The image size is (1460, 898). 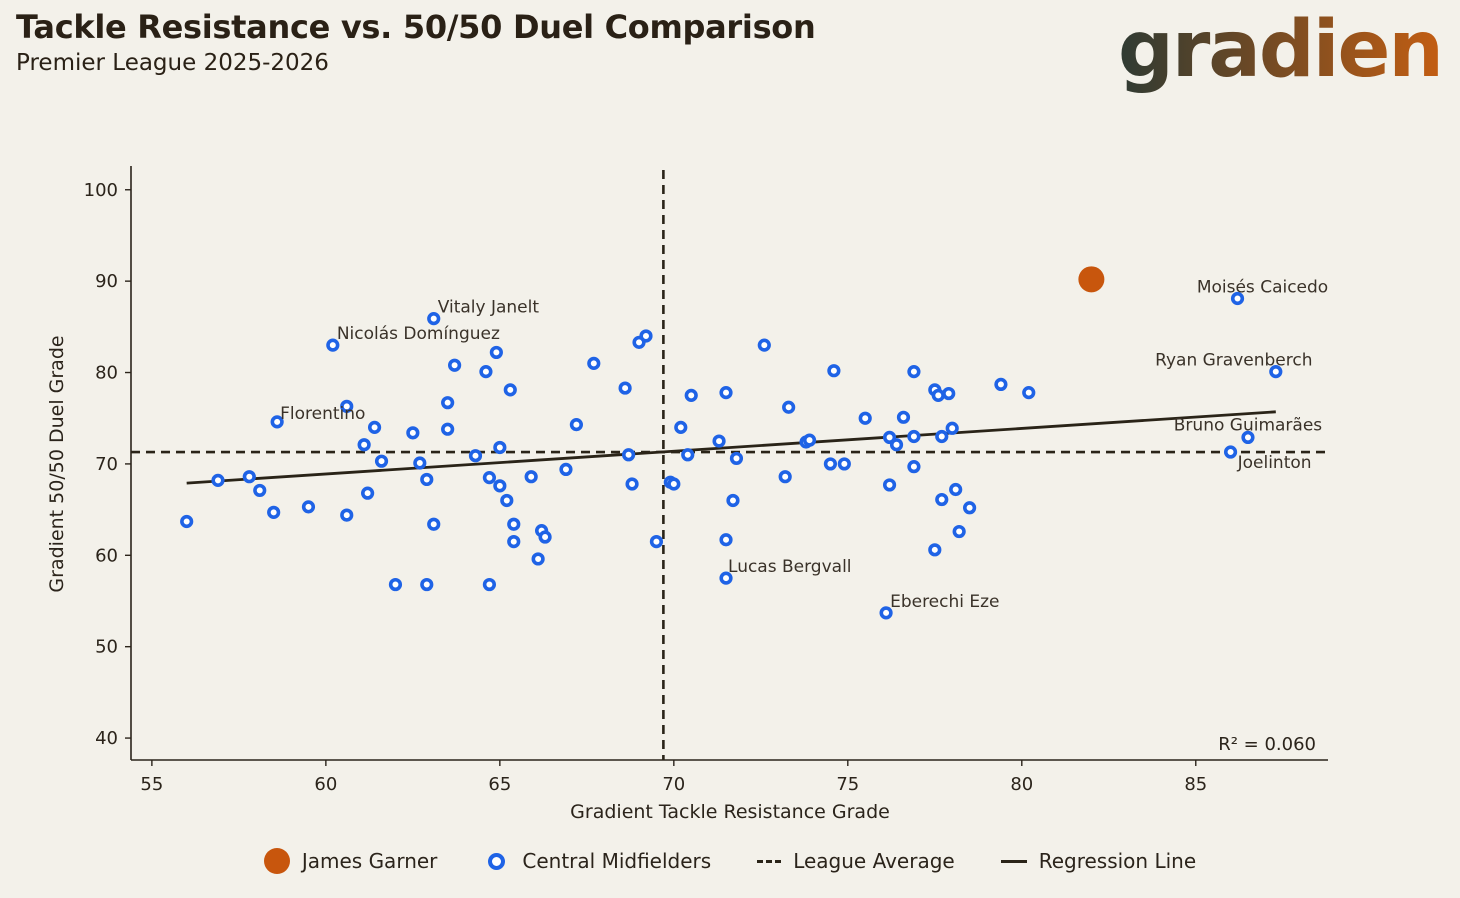 What do you see at coordinates (106, 738) in the screenshot?
I see `y-tick-label: 40` at bounding box center [106, 738].